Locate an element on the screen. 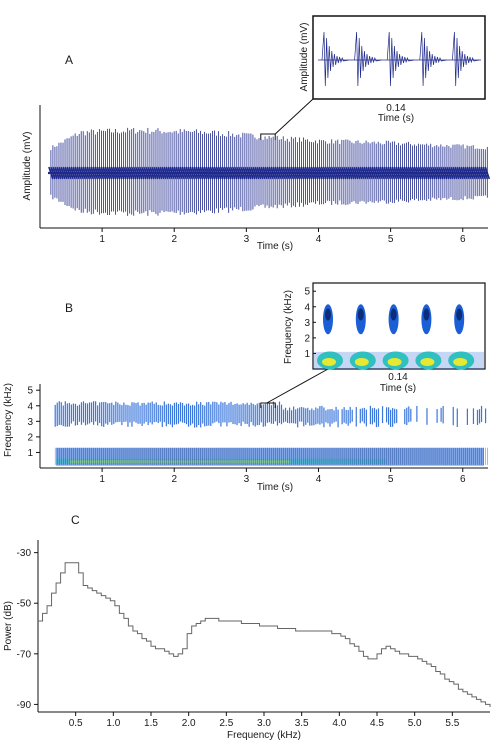 The width and height of the screenshot is (498, 749). inset-y-tick-label: 1 is located at coordinates (307, 354).